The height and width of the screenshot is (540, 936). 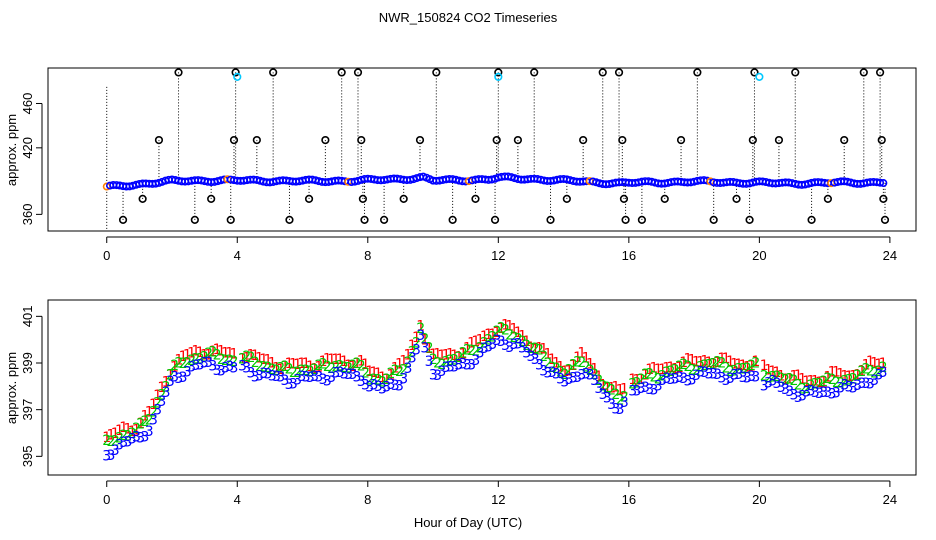 What do you see at coordinates (500, 249) in the screenshot?
I see `top-x-axis: 0 4 8 12 16 20 24` at bounding box center [500, 249].